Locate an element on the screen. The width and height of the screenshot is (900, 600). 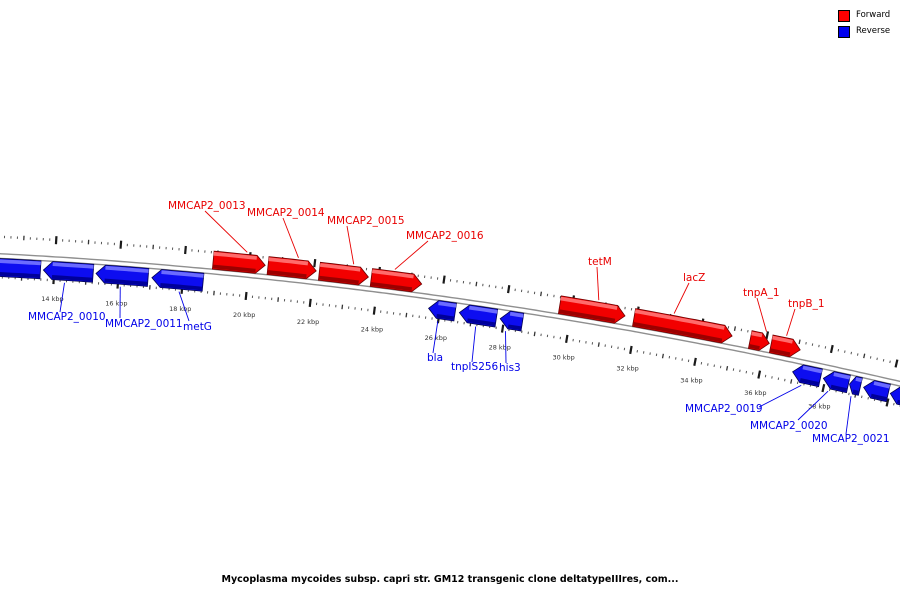
leader-line-bla is located at coordinates (435, 337).